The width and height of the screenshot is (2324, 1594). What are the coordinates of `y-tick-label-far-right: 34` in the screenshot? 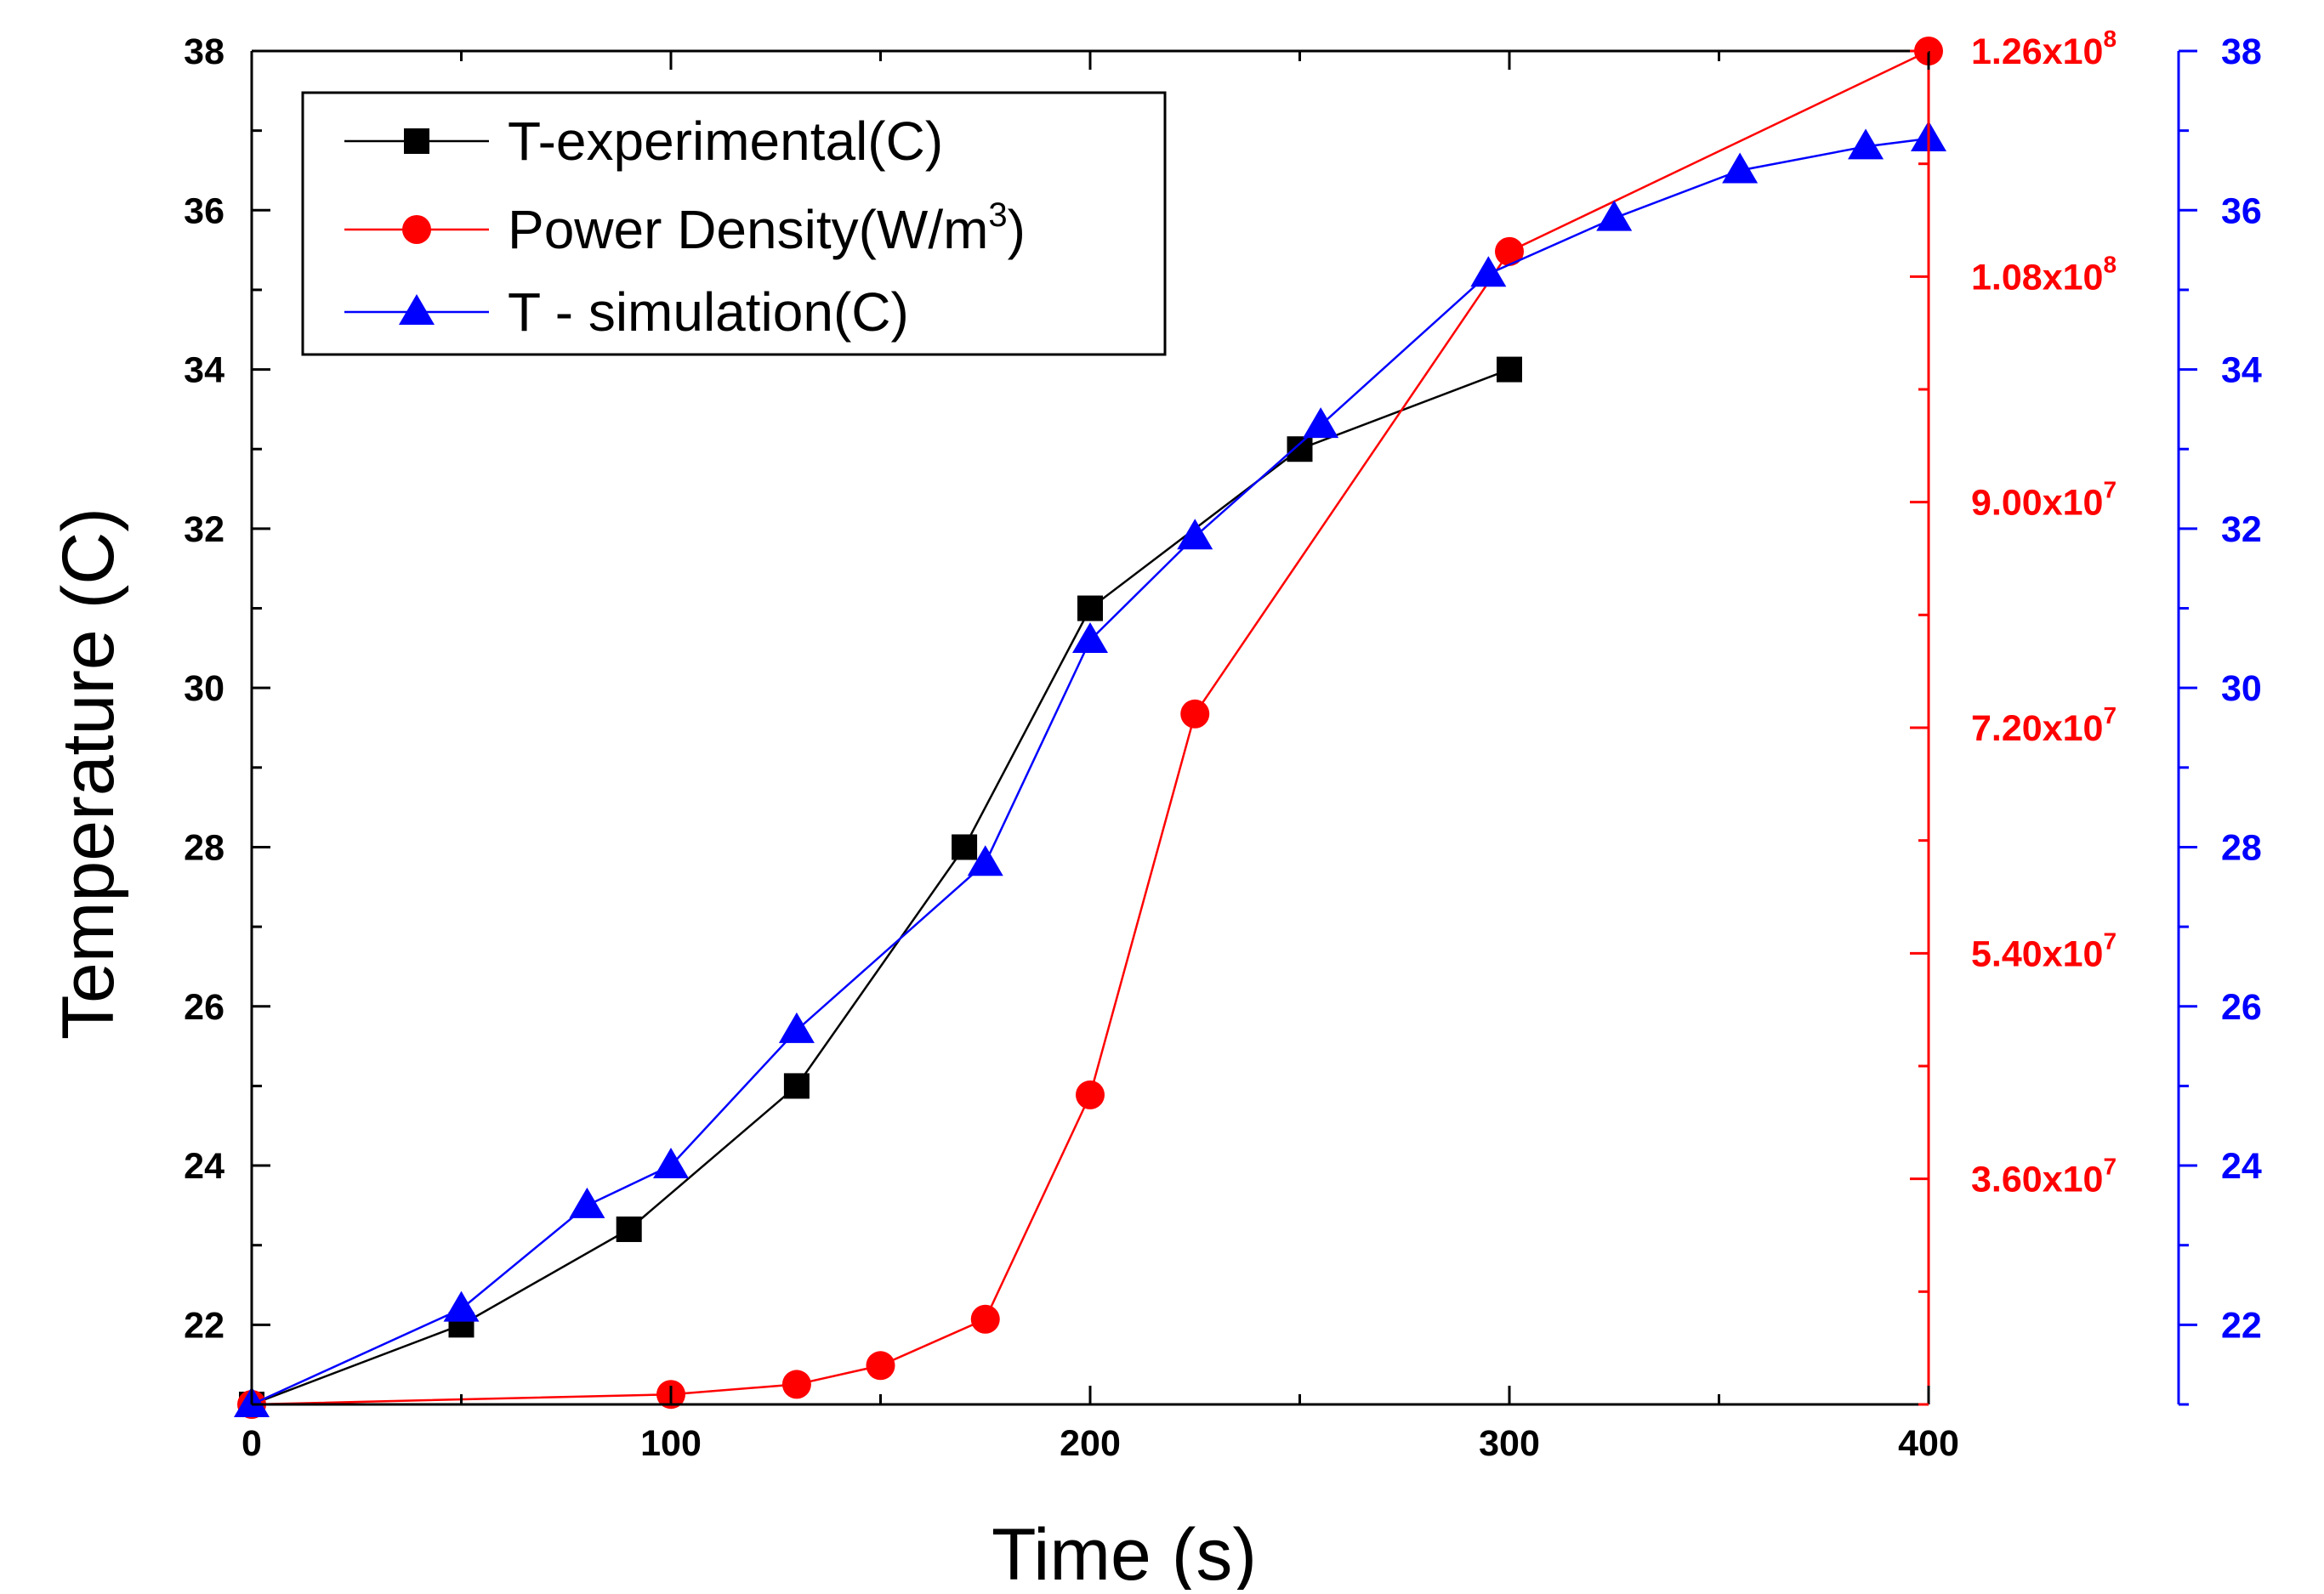 It's located at (2241, 370).